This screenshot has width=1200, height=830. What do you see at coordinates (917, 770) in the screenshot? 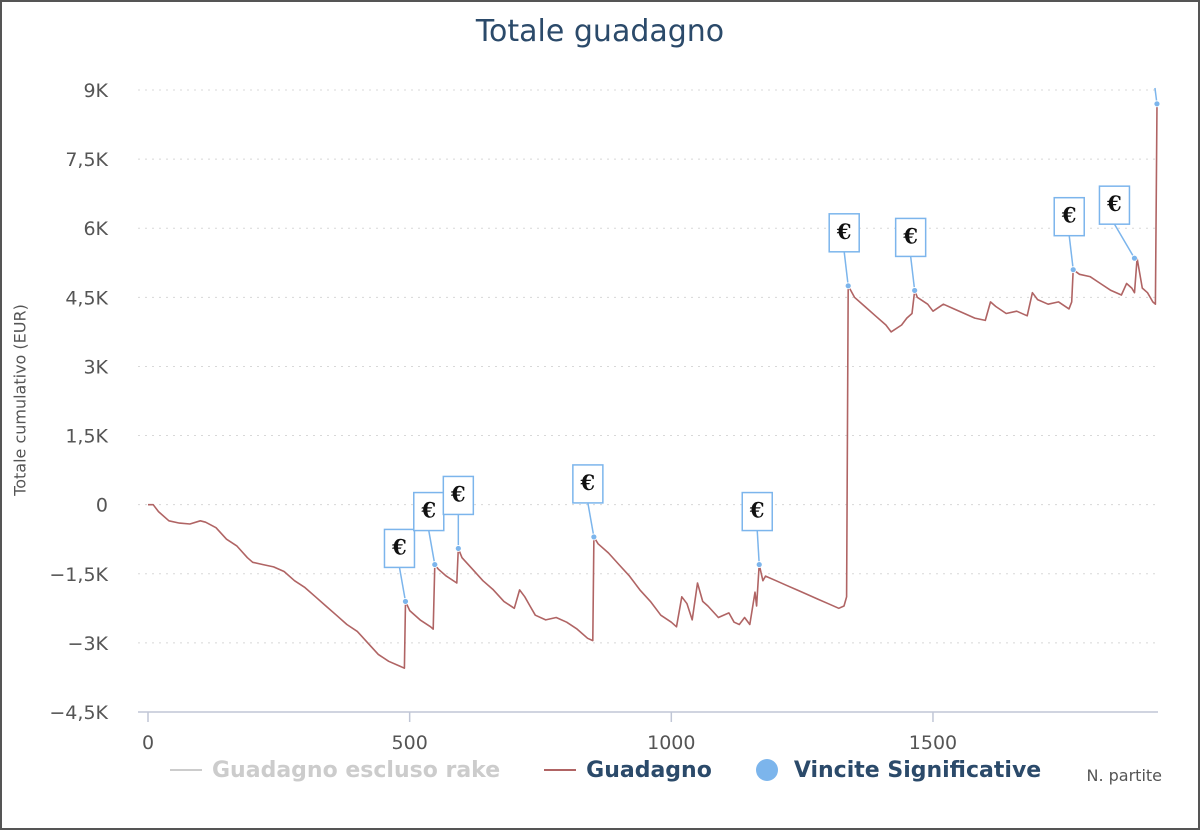
I see `legend-label: Vincite Significative` at bounding box center [917, 770].